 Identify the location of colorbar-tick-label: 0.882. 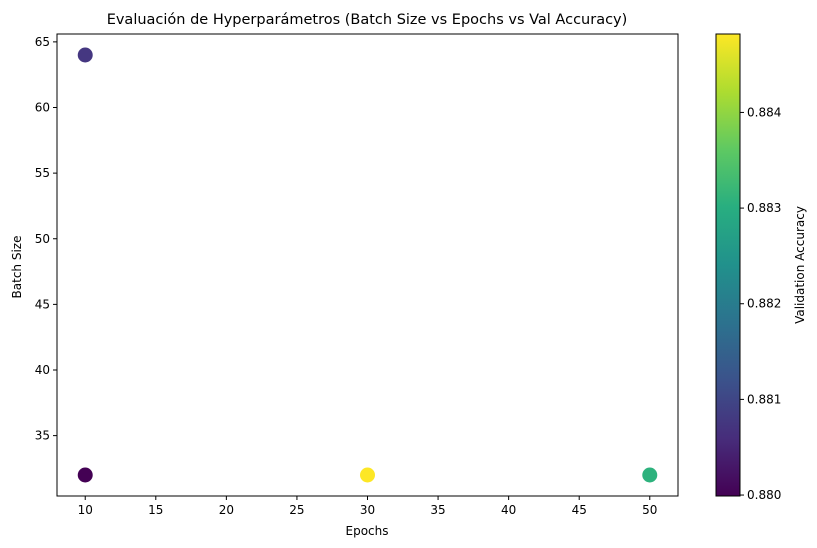
(764, 304).